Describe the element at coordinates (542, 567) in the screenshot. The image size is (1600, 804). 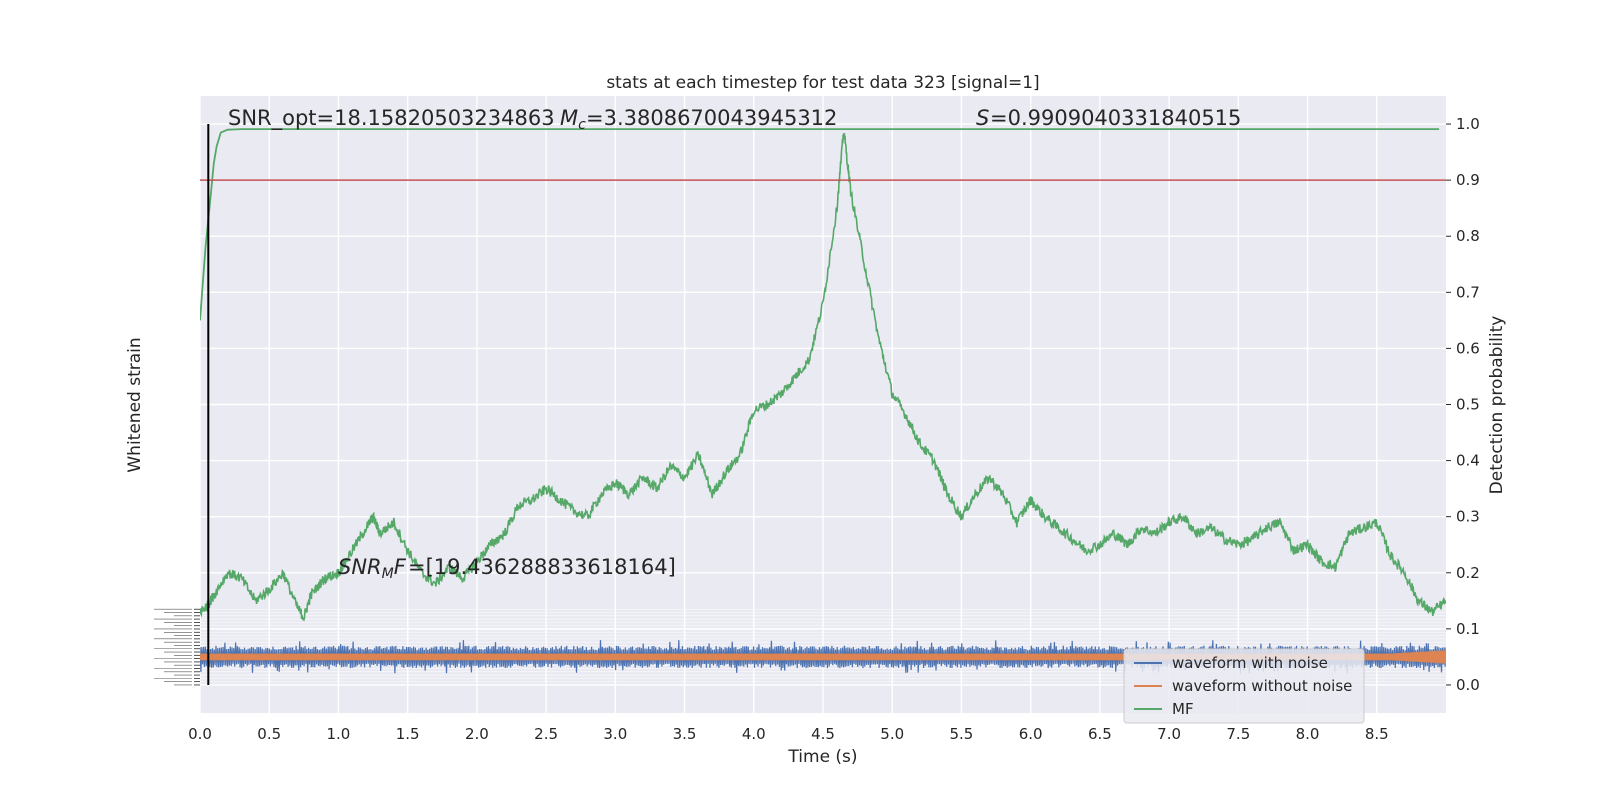
I see `snr-mf-value: =[19.436288833618164]` at that location.